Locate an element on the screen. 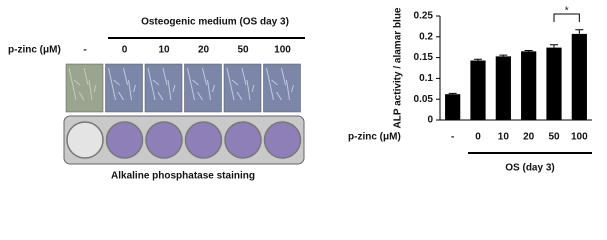 Image resolution: width=607 pixels, height=240 pixels. x-tick-label: 50 is located at coordinates (554, 137).